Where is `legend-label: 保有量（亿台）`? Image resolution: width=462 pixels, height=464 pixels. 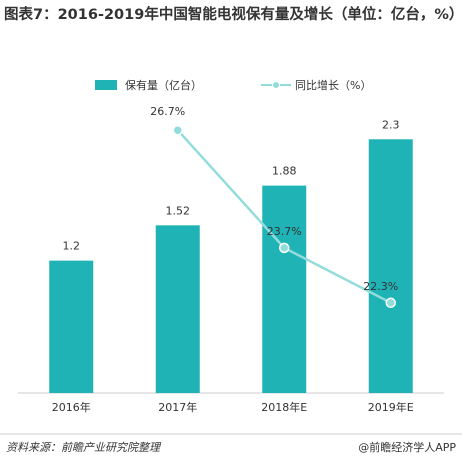 legend-label: 保有量（亿台） is located at coordinates (163, 85).